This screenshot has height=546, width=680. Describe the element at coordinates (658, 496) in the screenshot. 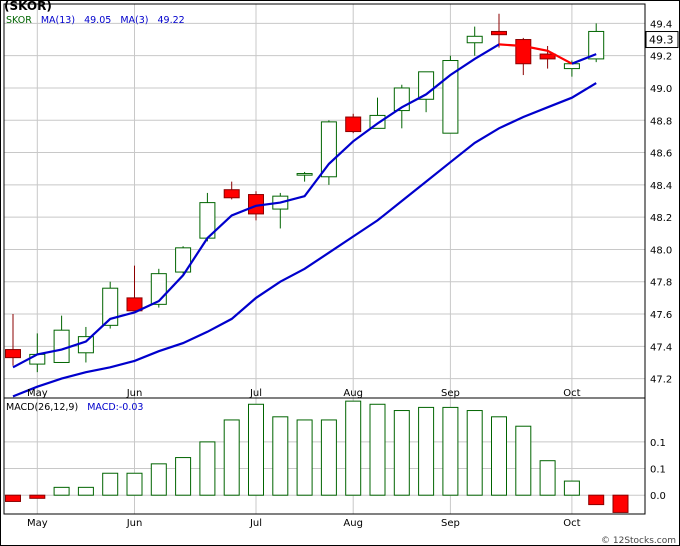

I see `macd-tick-label: 0.0` at that location.